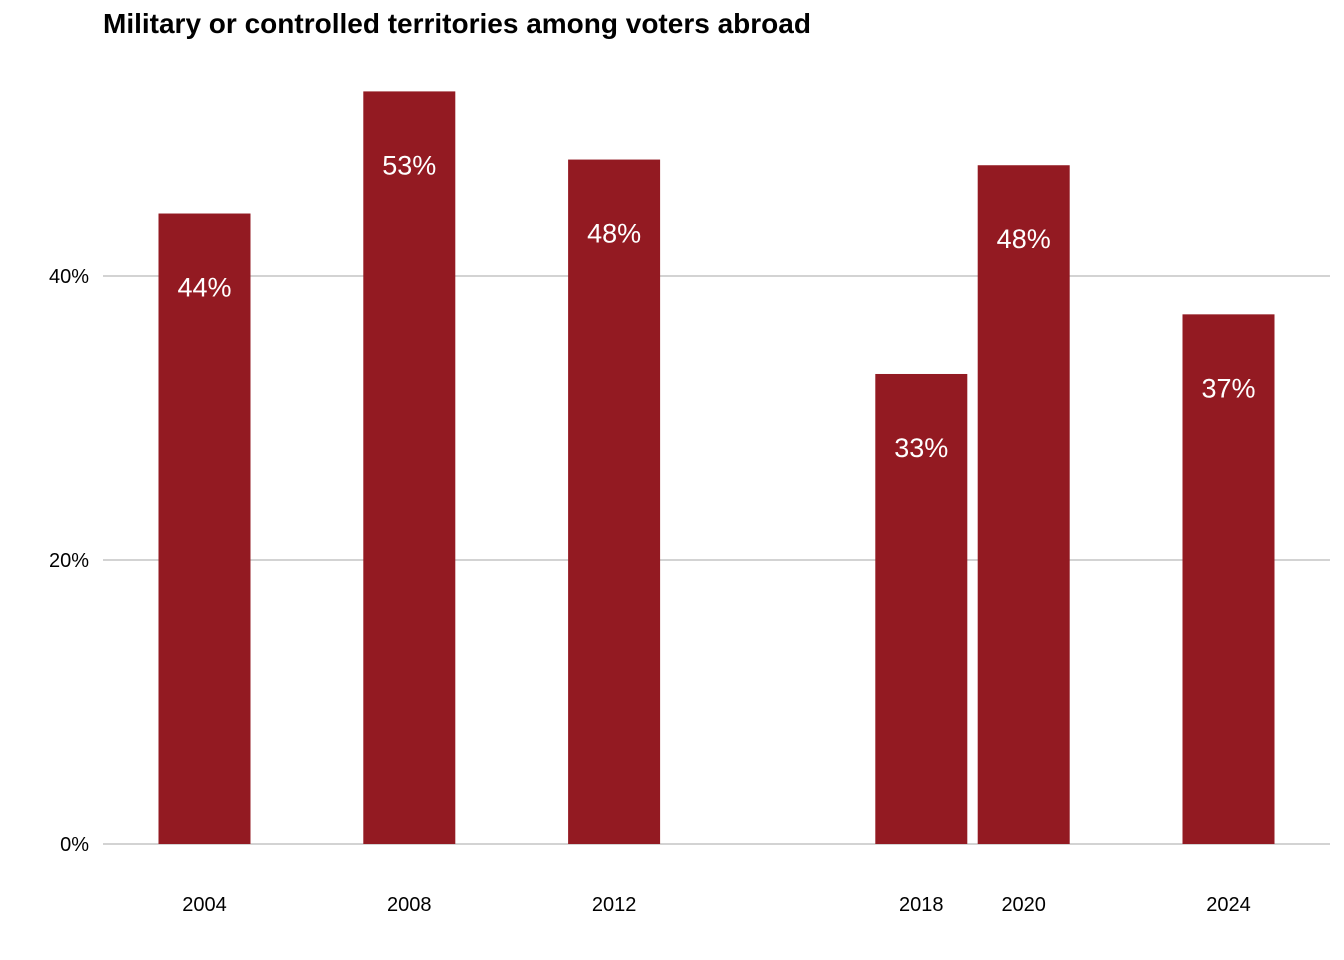  I want to click on y-tick-label: 20%, so click(69, 561).